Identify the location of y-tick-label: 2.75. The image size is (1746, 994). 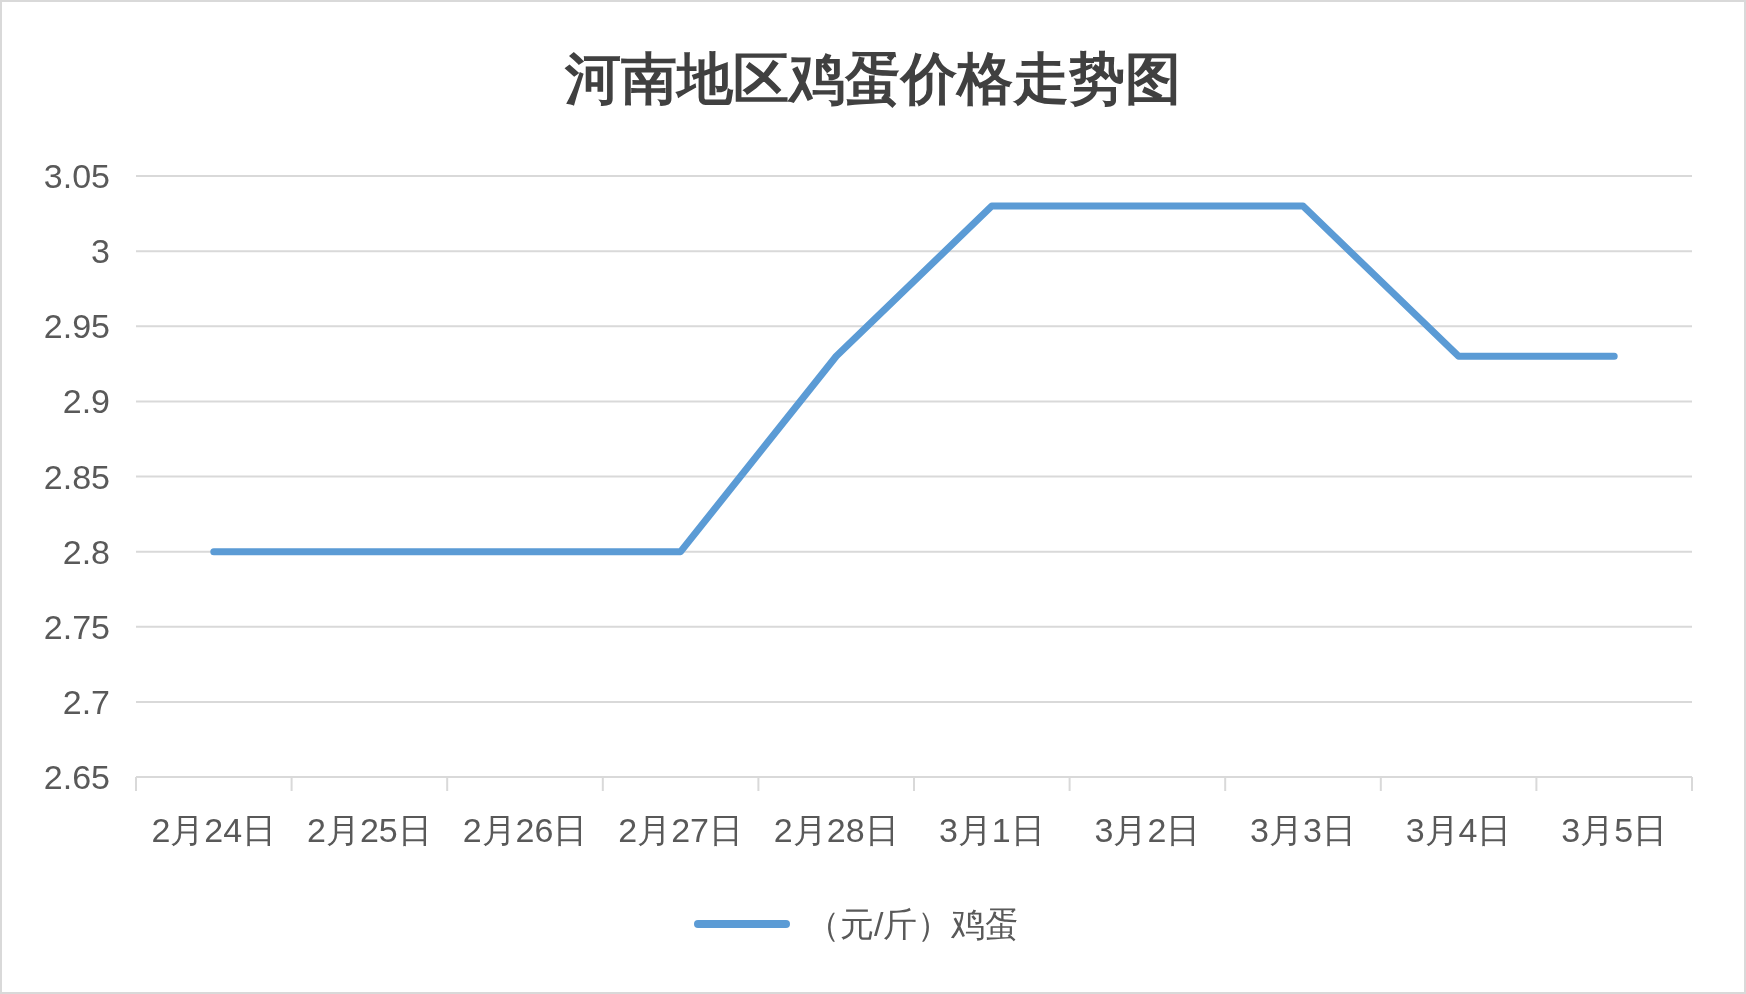
(76, 626).